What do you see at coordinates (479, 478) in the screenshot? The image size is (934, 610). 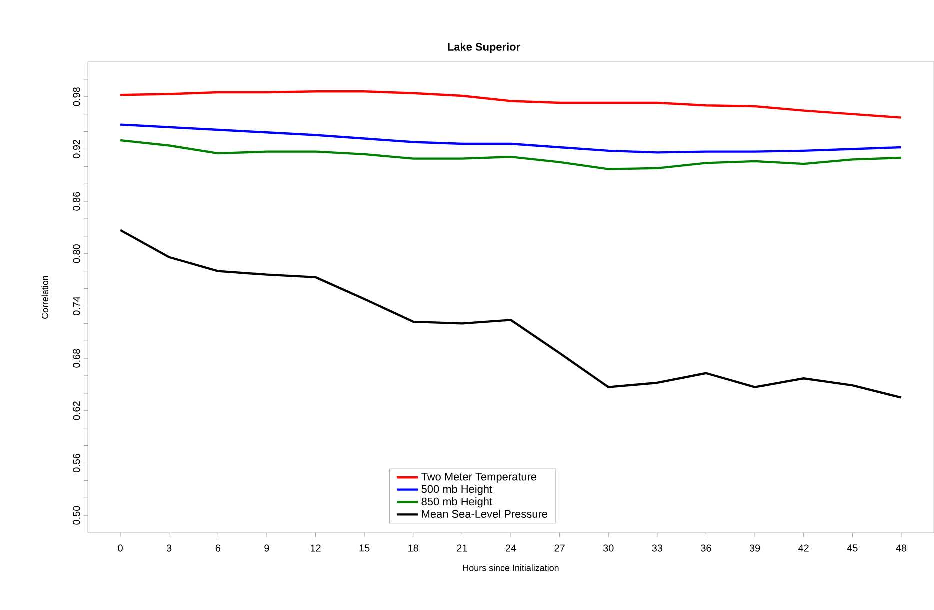 I see `legend-label: Two Meter Temperature` at bounding box center [479, 478].